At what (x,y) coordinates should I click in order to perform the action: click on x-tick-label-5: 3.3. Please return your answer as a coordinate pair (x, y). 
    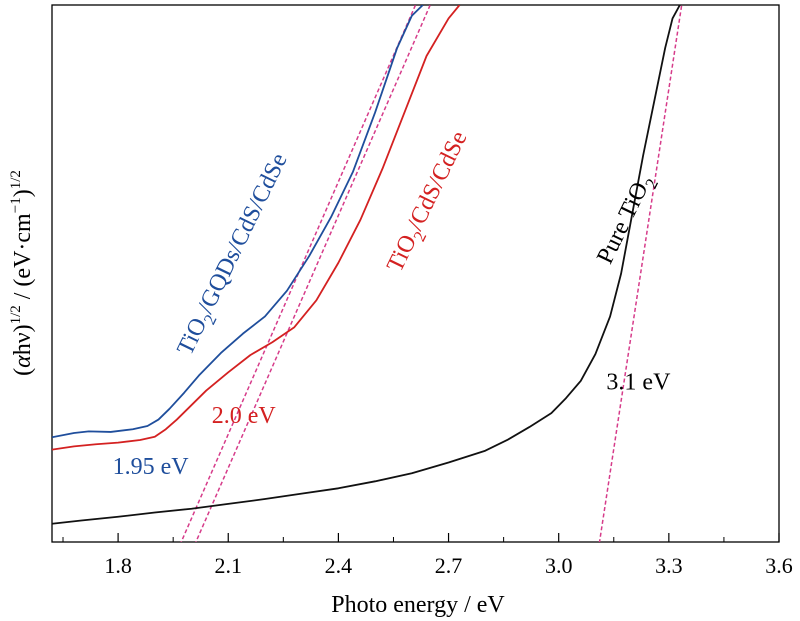
    Looking at the image, I should click on (669, 565).